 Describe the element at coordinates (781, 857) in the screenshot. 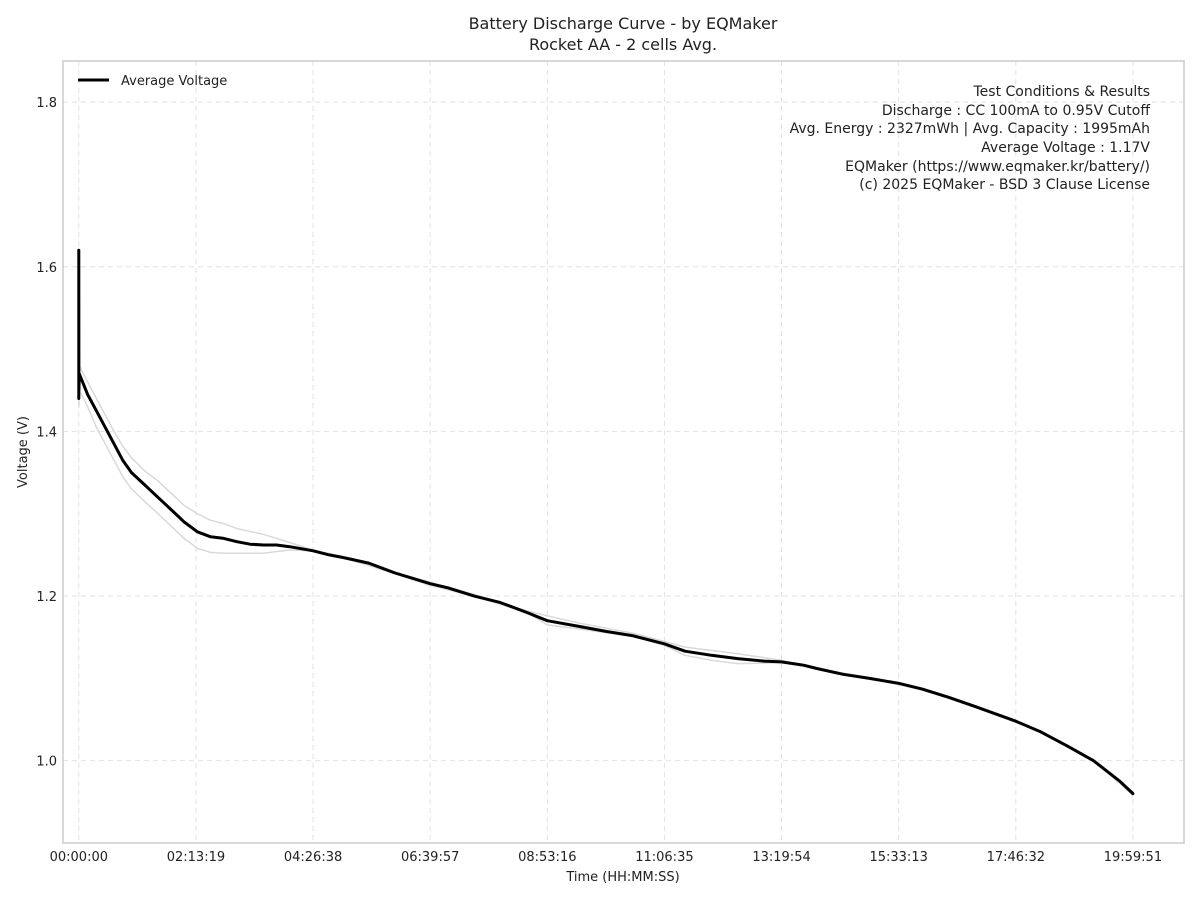

I see `x-tick-label: 13:19:54` at that location.